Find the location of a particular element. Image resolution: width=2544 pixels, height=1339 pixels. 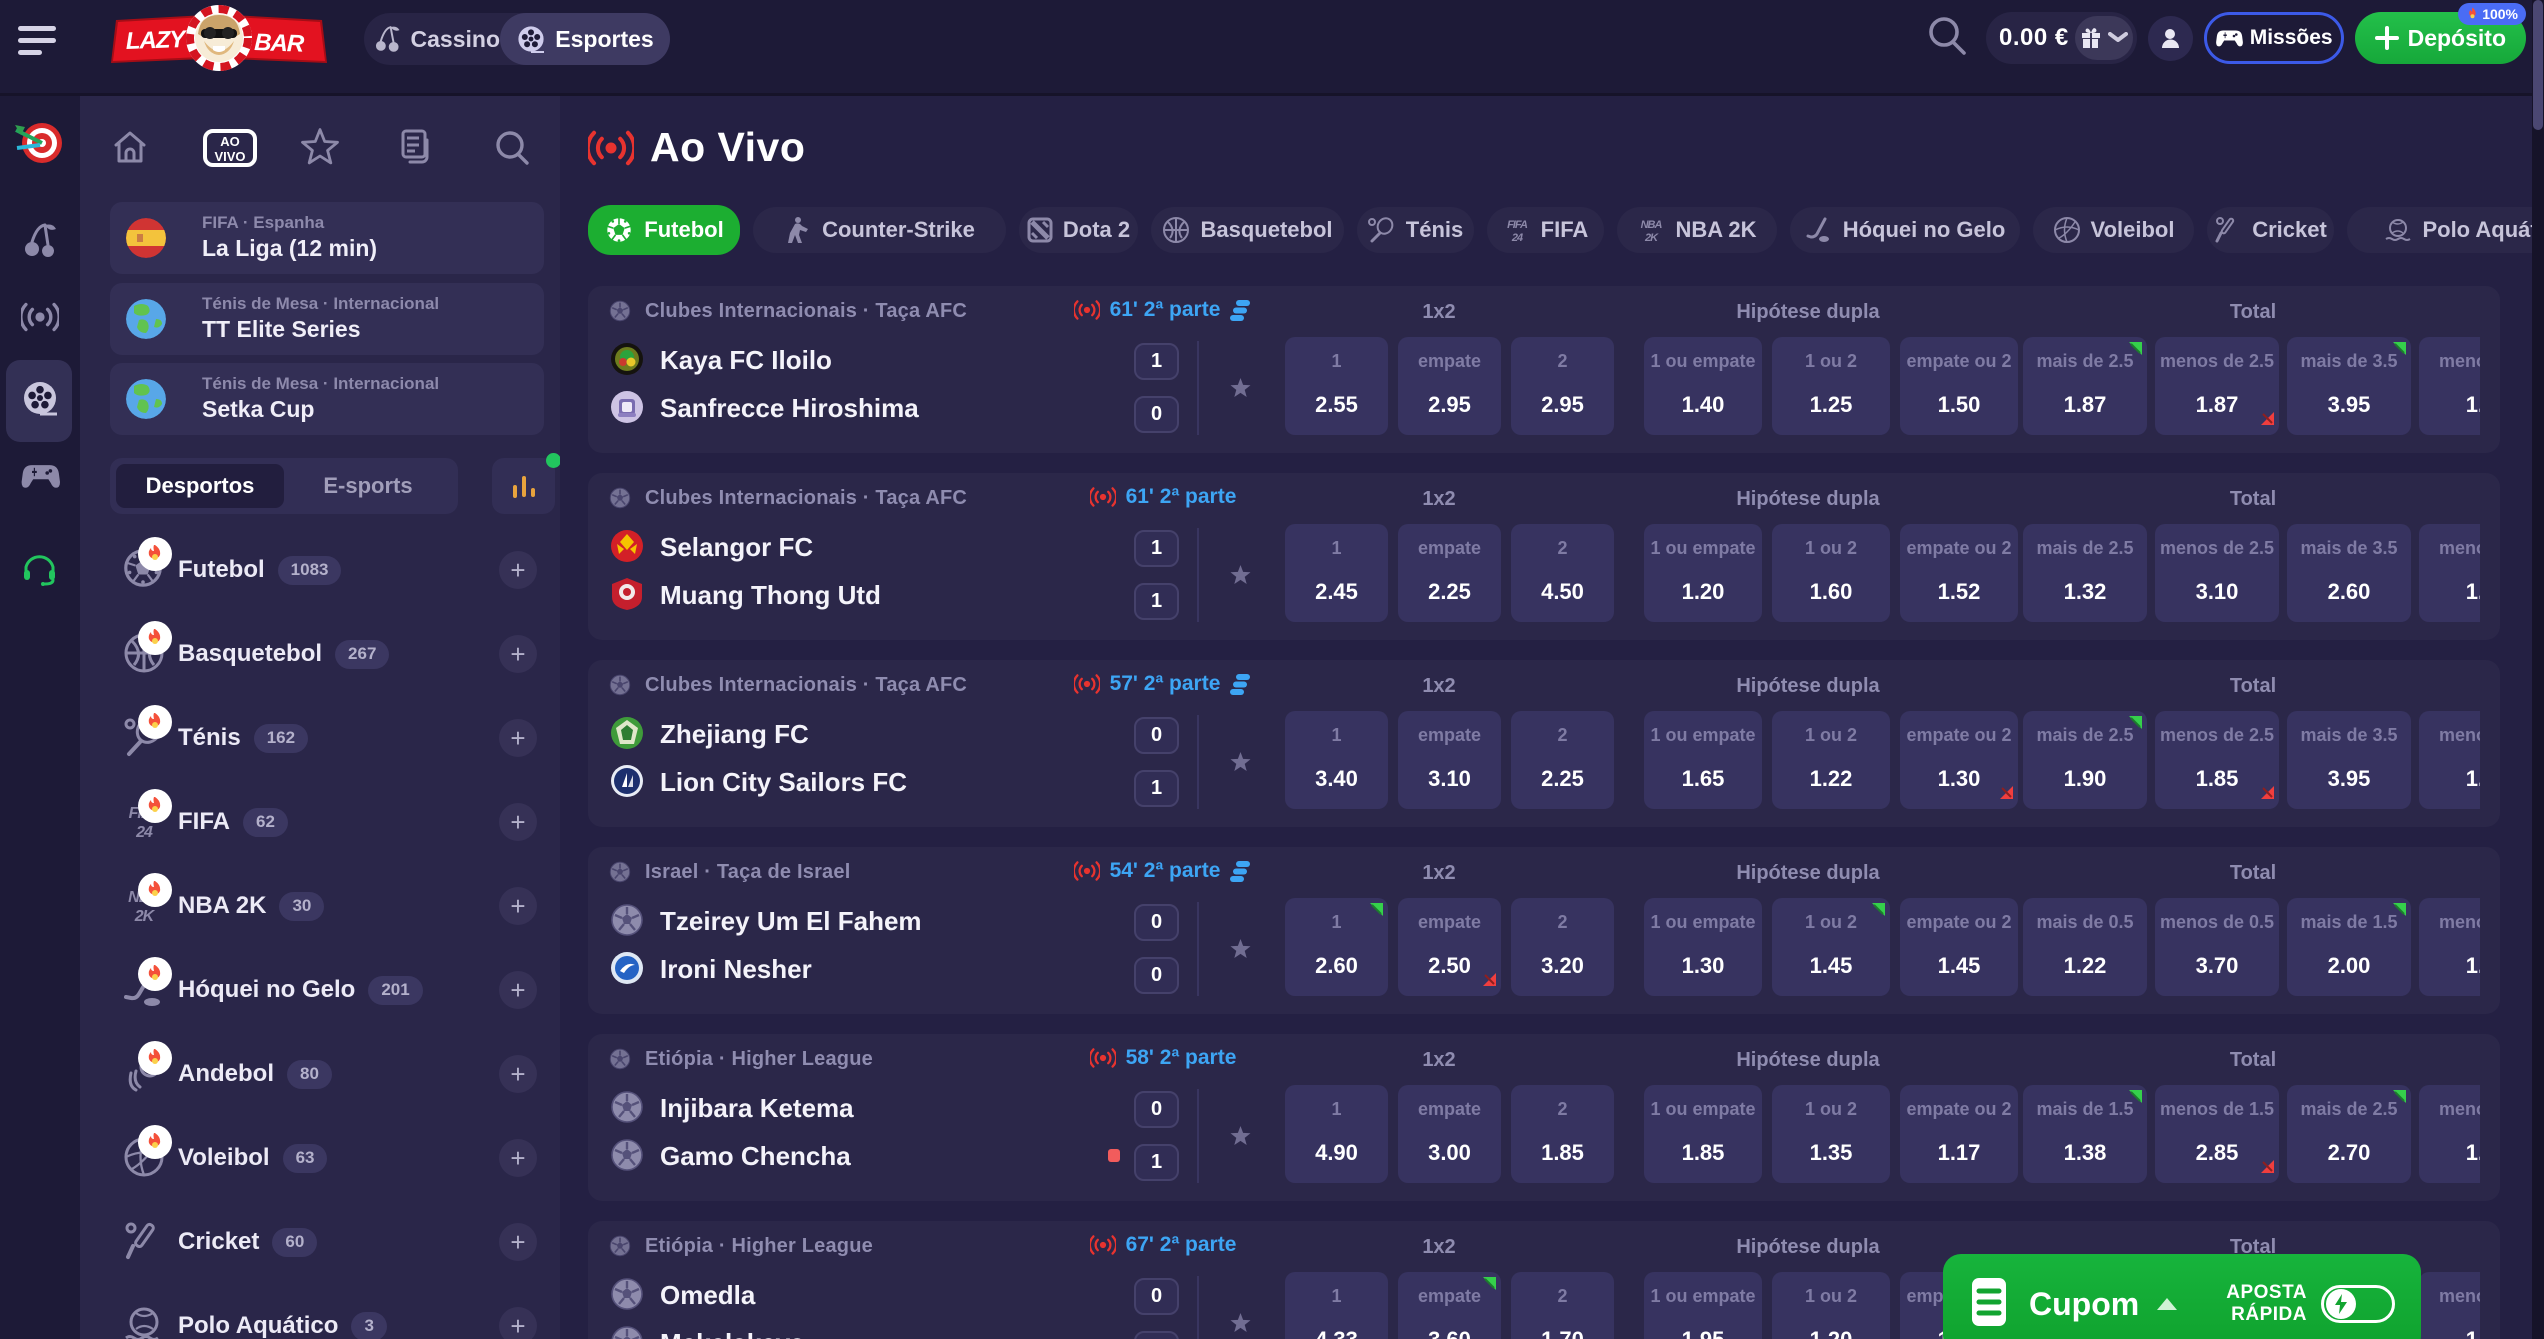

svg-text: NBA is located at coordinates (1652, 225).